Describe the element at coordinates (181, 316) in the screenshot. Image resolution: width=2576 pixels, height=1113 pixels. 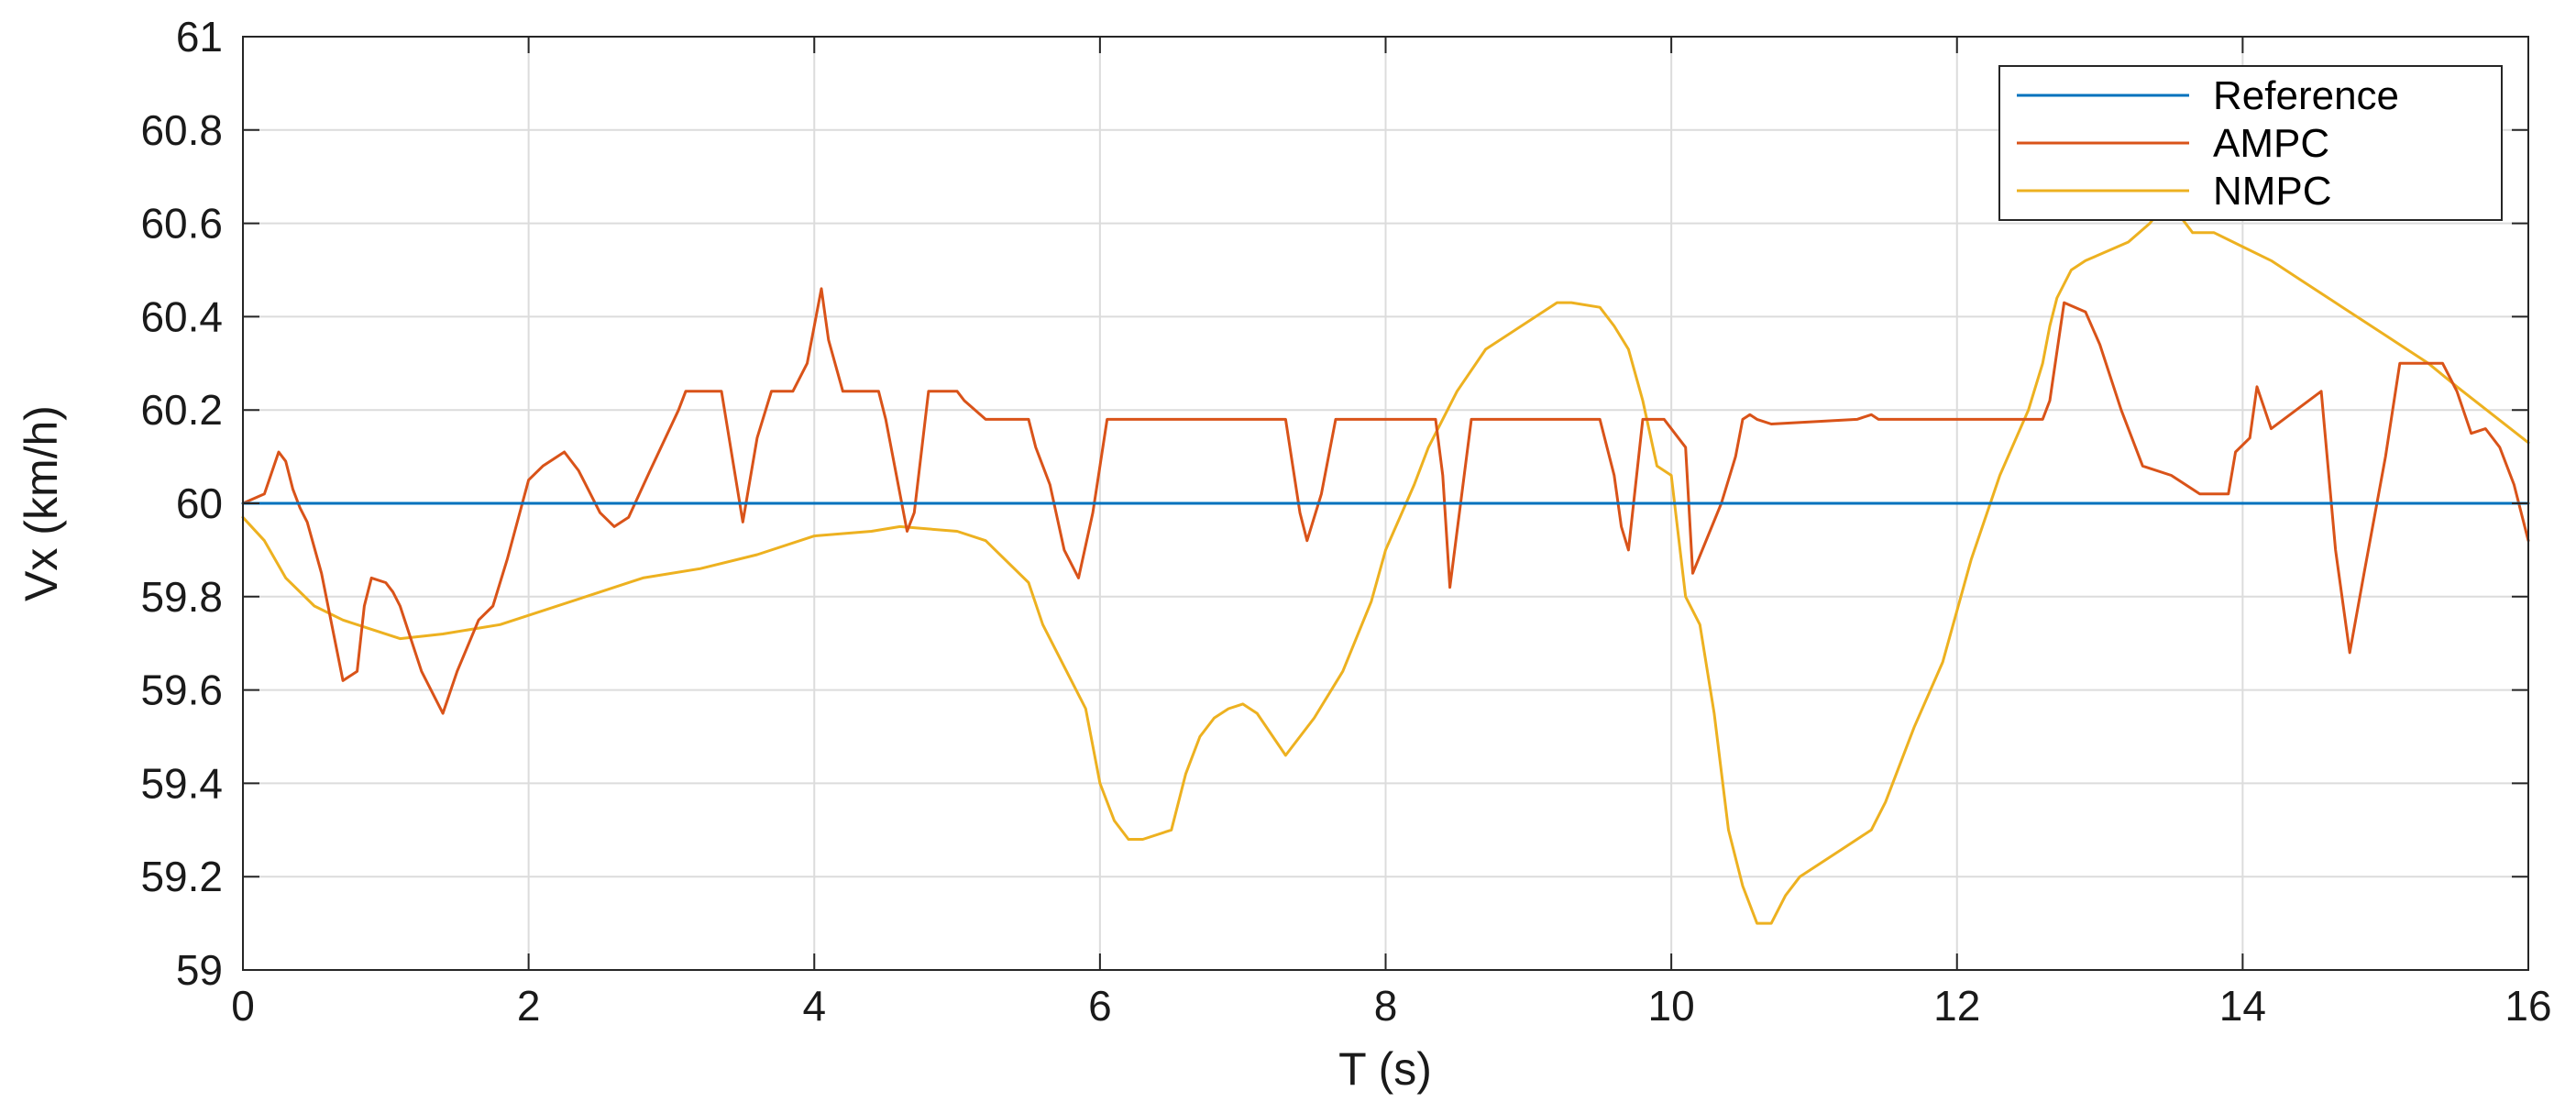
I see `y-tick-label: 60.4` at that location.